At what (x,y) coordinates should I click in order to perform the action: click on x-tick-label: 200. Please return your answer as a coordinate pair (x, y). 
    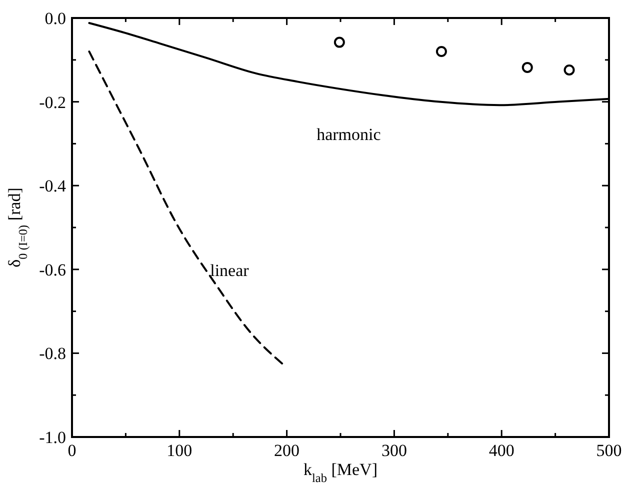
    Looking at the image, I should click on (287, 450).